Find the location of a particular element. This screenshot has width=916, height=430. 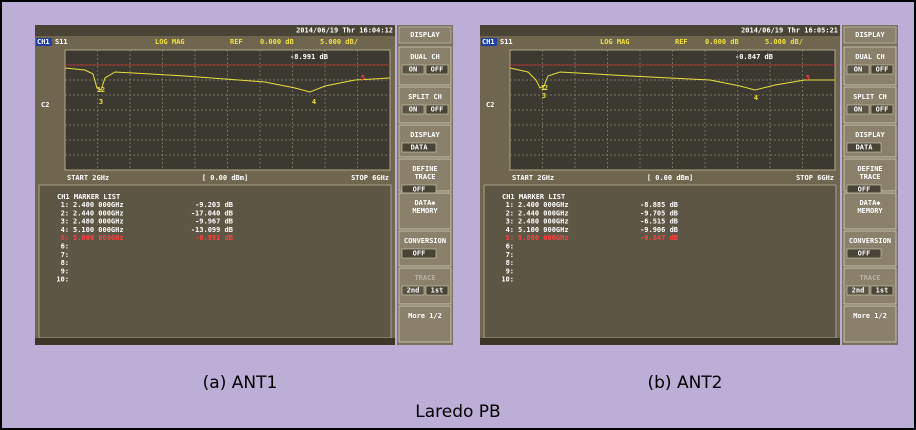

caption: (a) ANT1 is located at coordinates (240, 383).